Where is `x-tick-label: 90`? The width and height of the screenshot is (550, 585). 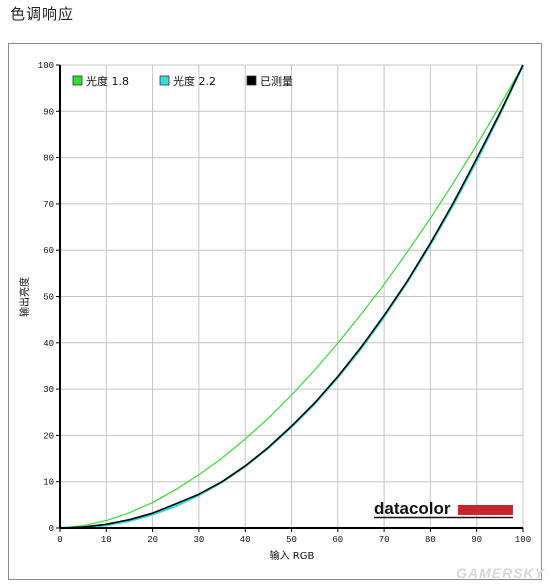
x-tick-label: 90 is located at coordinates (476, 540).